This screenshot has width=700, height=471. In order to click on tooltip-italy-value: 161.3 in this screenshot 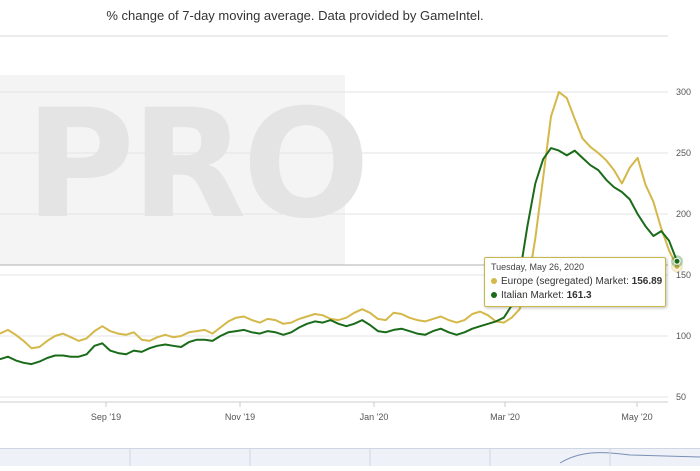, I will do `click(579, 295)`.